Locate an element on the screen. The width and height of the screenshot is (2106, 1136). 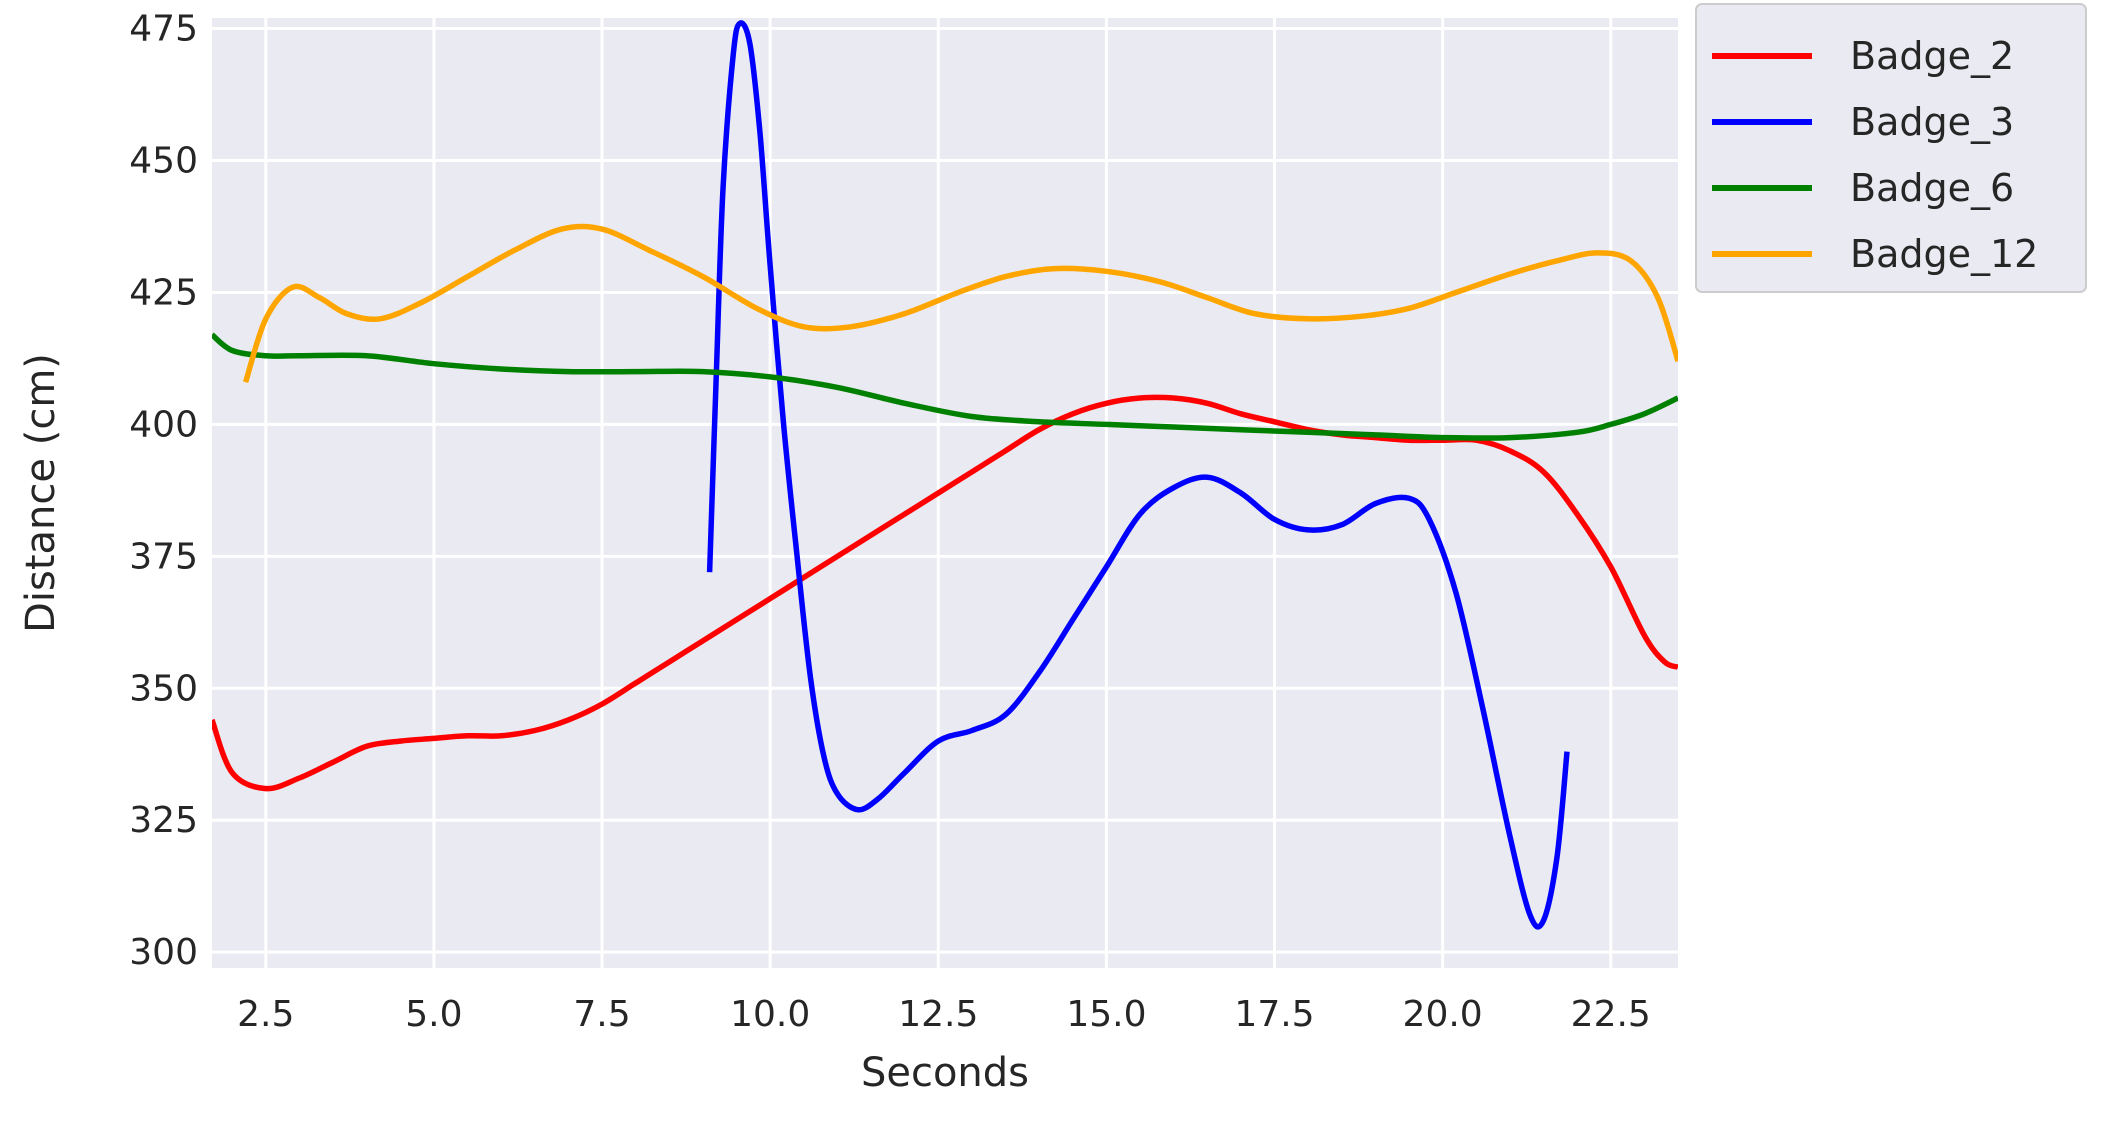
y-tick-label: 325 is located at coordinates (163, 820).